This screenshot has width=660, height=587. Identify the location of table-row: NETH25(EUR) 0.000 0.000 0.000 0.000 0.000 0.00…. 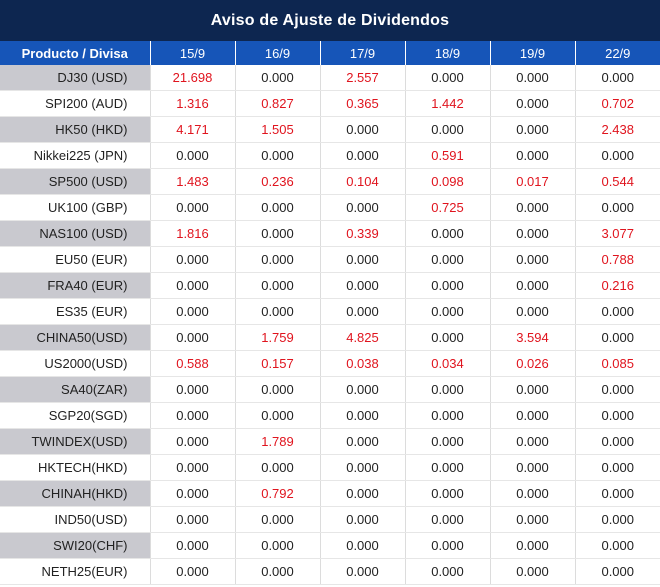
(330, 571).